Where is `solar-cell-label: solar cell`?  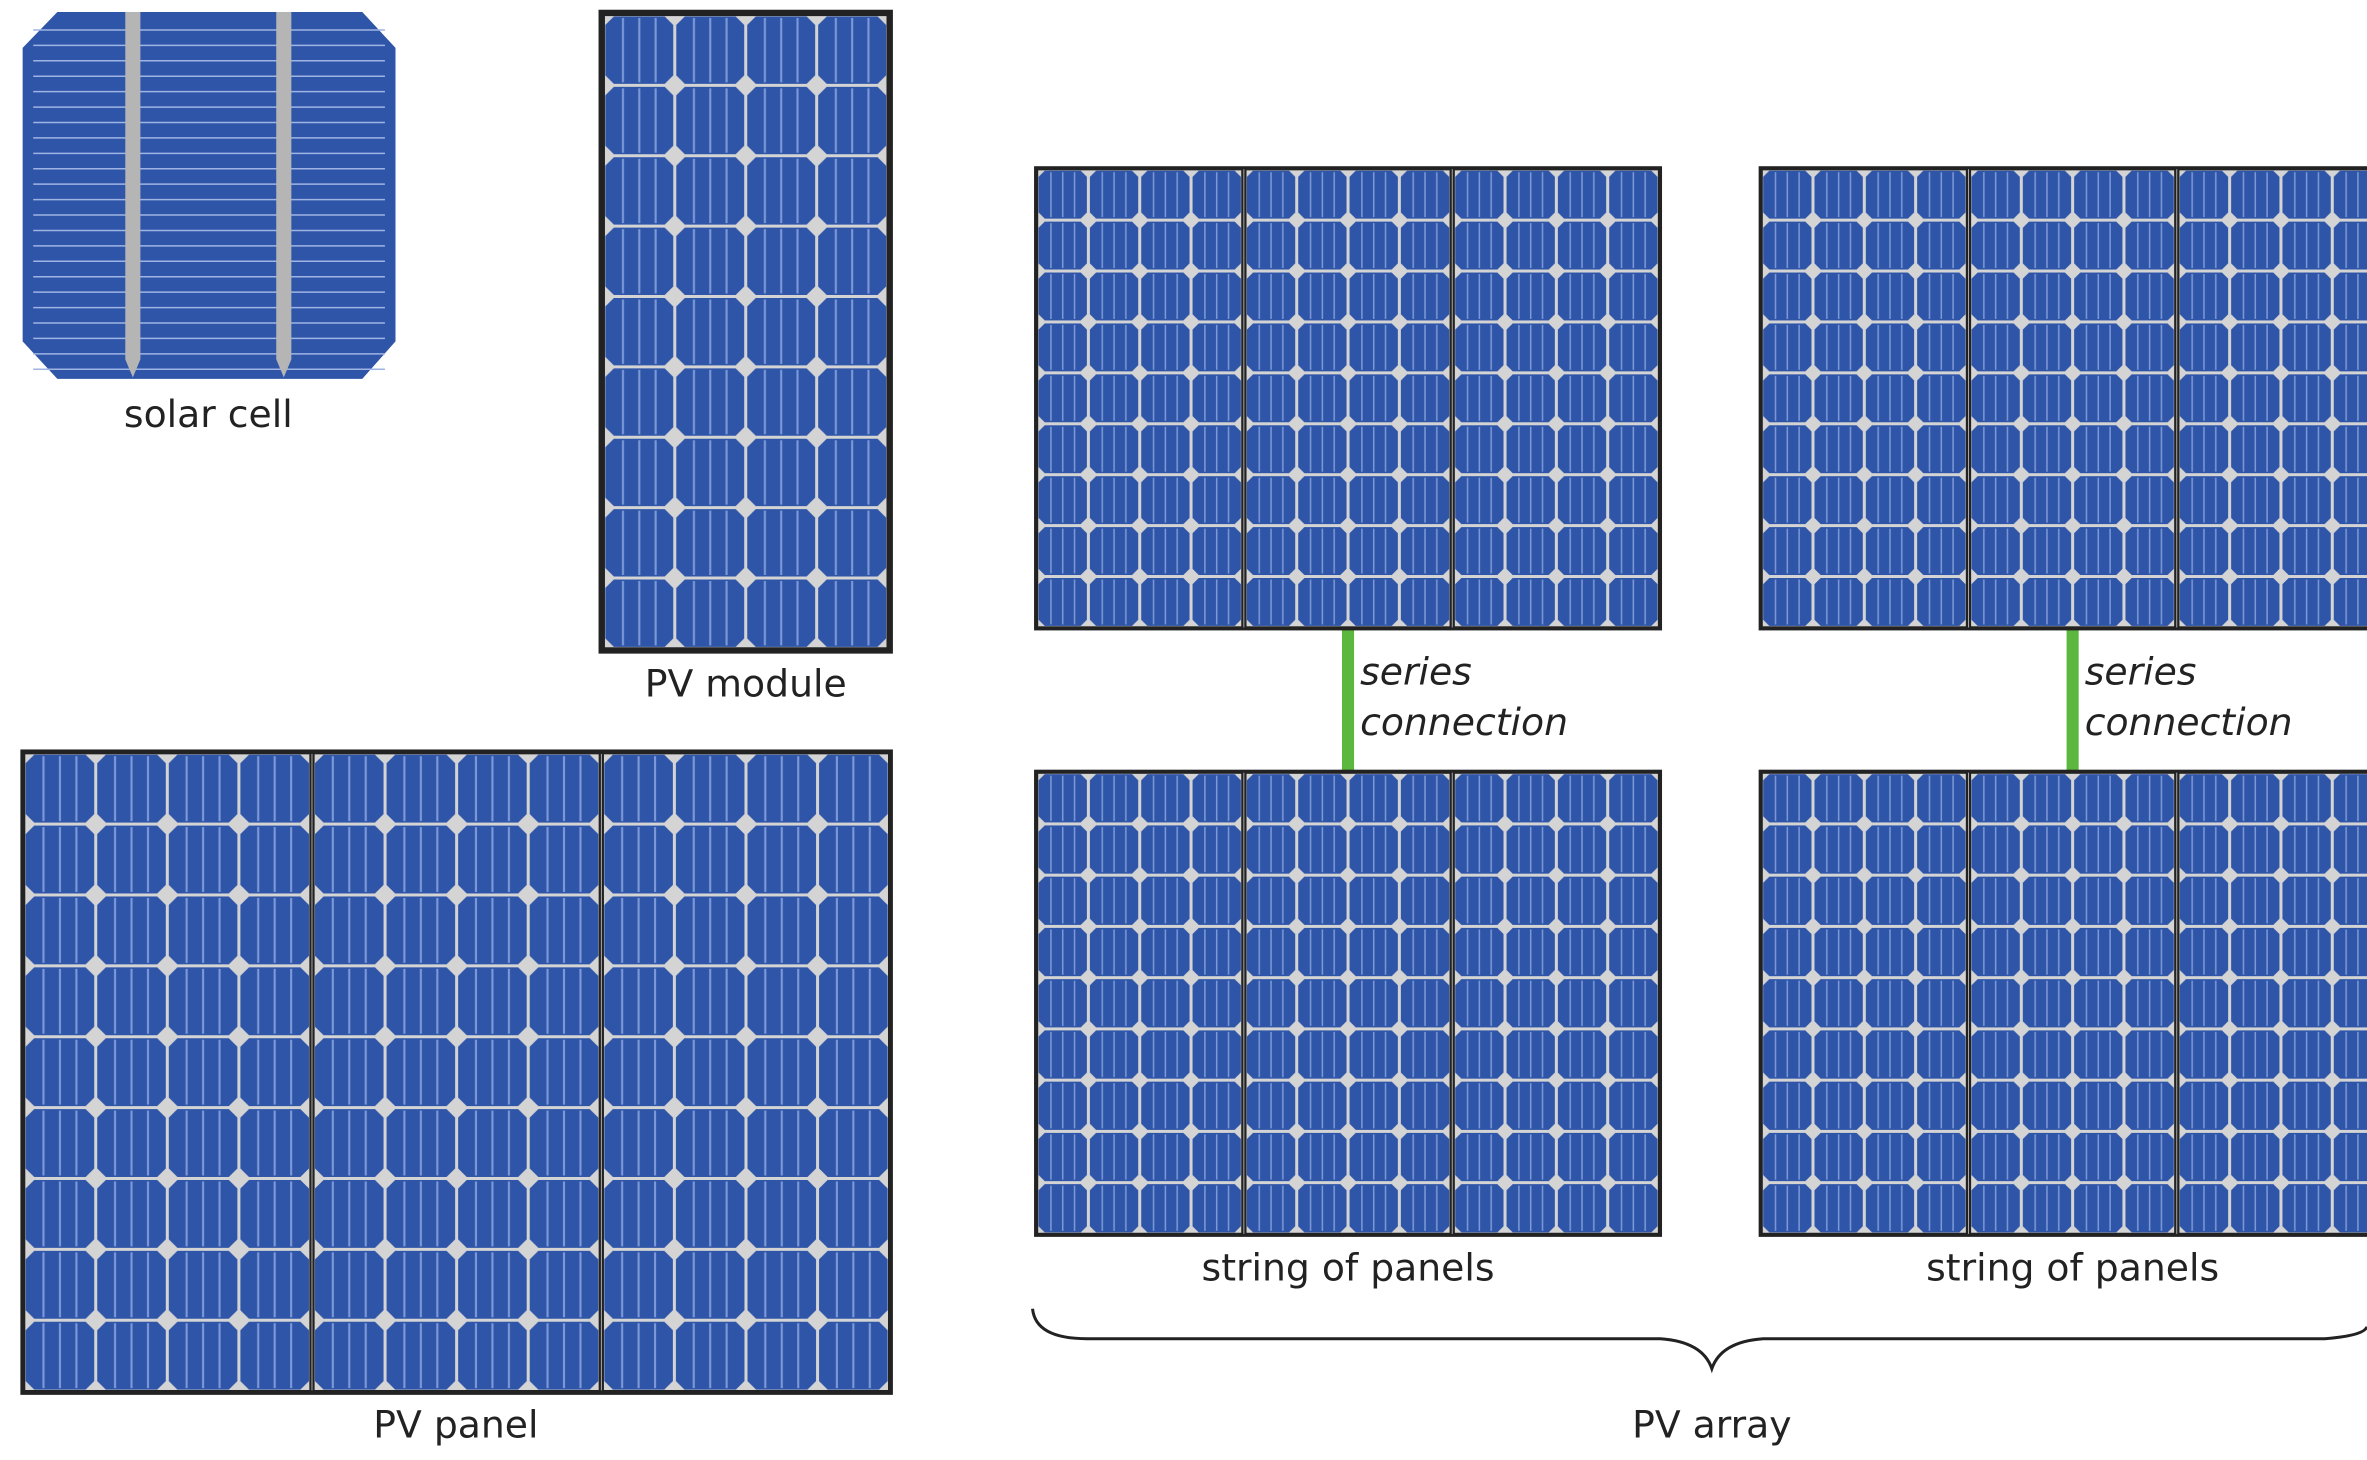
solar-cell-label: solar cell is located at coordinates (208, 414).